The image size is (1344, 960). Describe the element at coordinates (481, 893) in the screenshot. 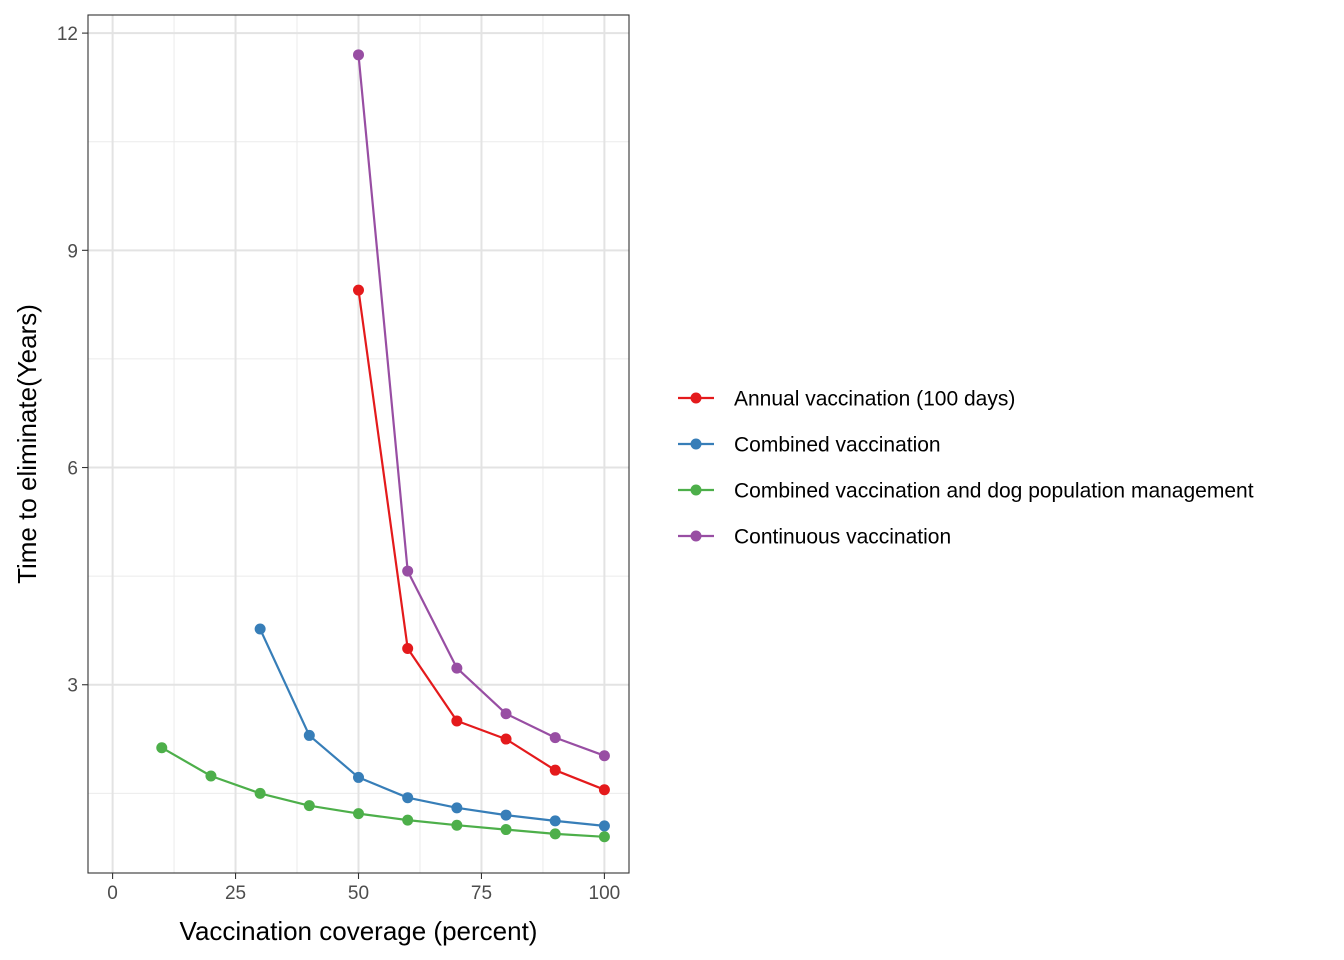

I see `x-tick-label: 75` at that location.